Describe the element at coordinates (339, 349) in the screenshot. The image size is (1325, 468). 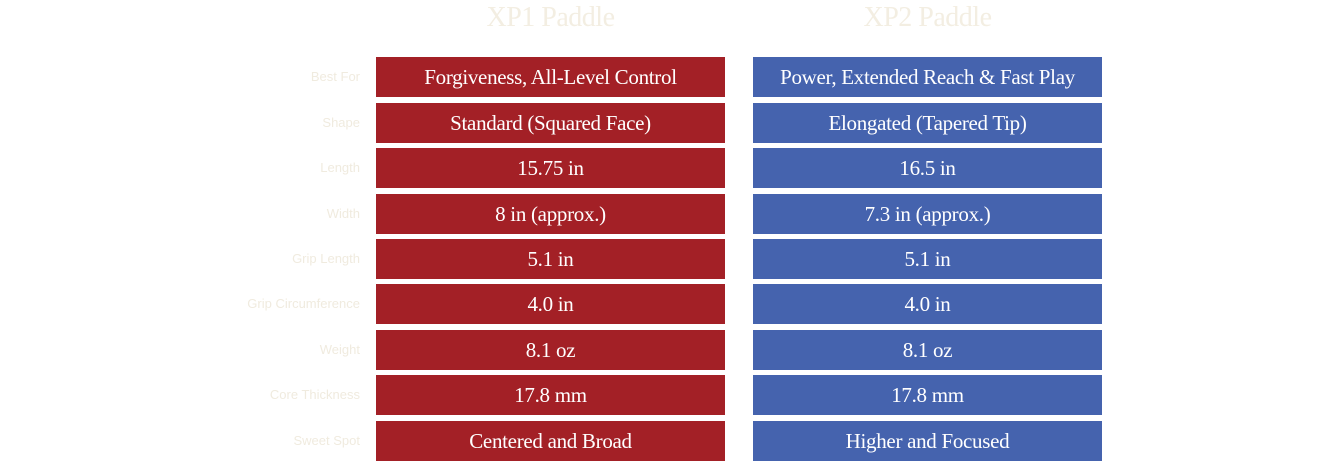
I see `row-label: Weight` at that location.